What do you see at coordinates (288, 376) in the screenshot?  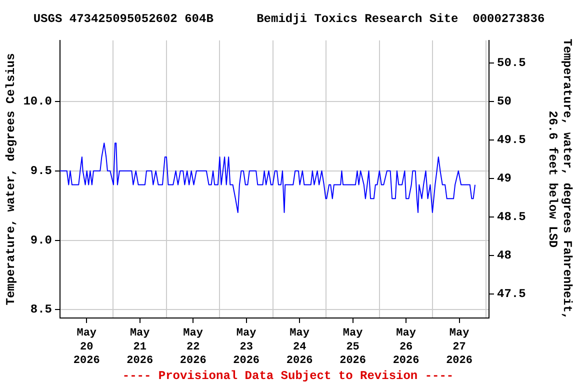 I see `text: ---- Provisional Data Subject to Revision ----` at bounding box center [288, 376].